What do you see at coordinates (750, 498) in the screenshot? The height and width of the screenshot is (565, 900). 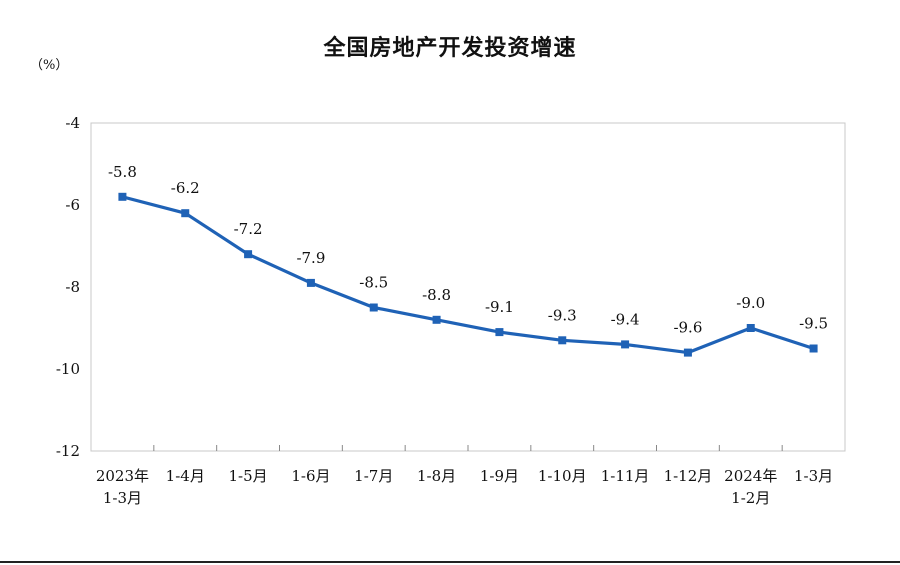 I see `x-tick-label: 1-2月` at bounding box center [750, 498].